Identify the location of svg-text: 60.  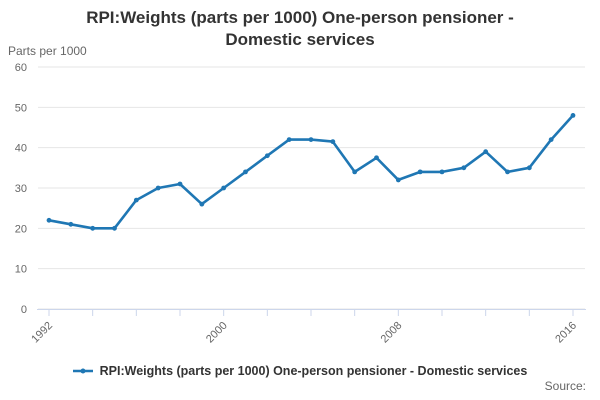
(21, 68).